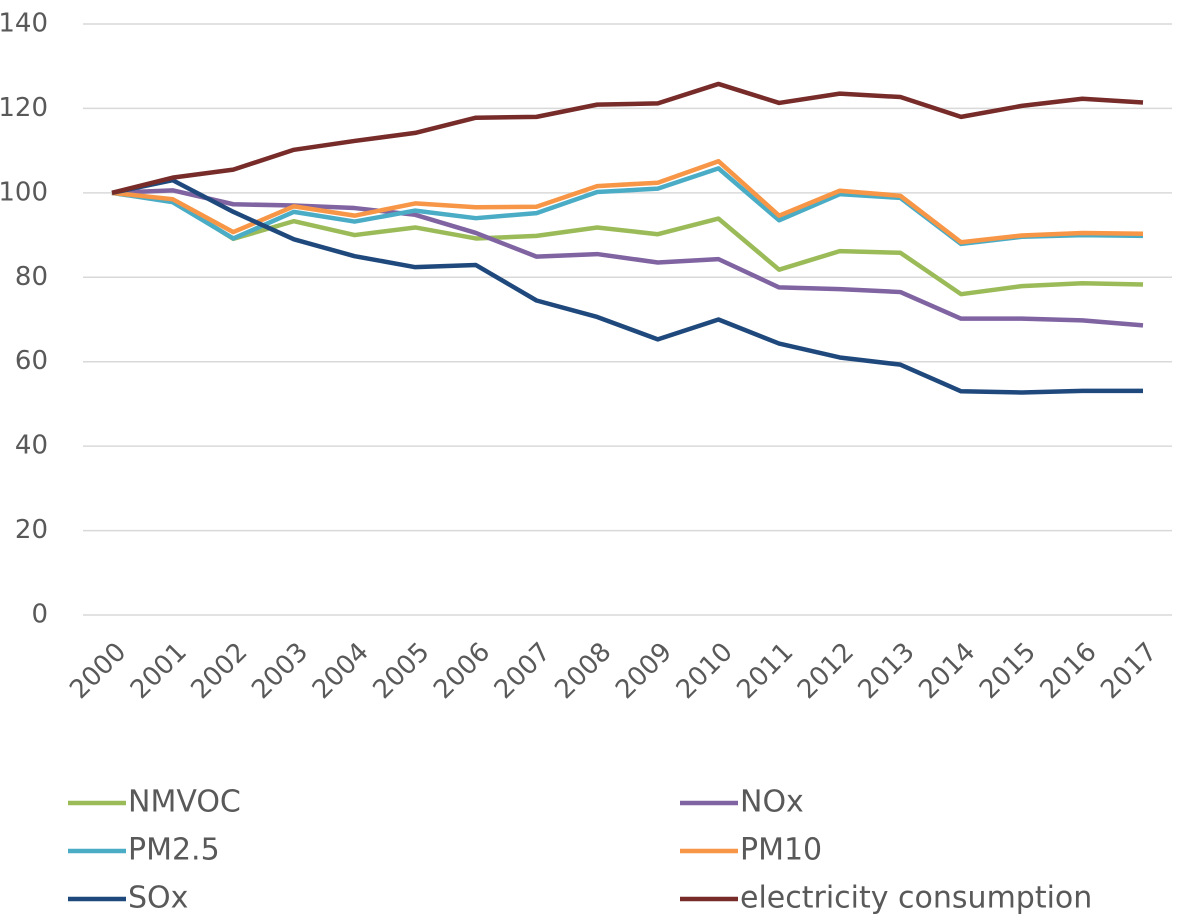  What do you see at coordinates (158, 898) in the screenshot?
I see `legend-label: SOx` at bounding box center [158, 898].